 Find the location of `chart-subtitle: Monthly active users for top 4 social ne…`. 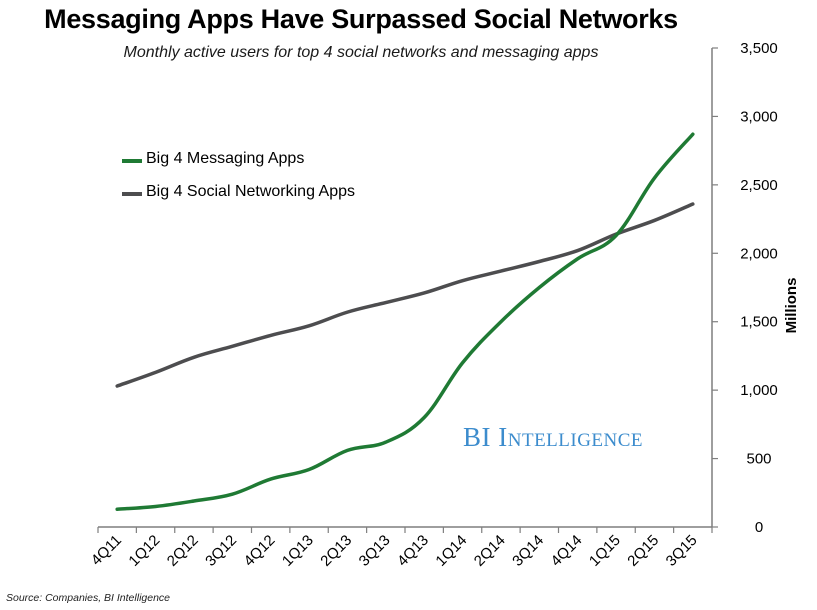

chart-subtitle: Monthly active users for top 4 social ne… is located at coordinates (361, 52).